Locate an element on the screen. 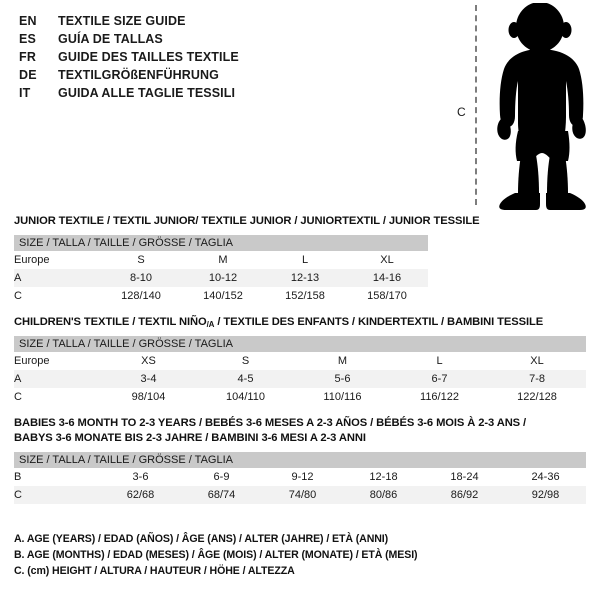 This screenshot has height=600, width=600. cell-value: 98/104 is located at coordinates (148, 397).